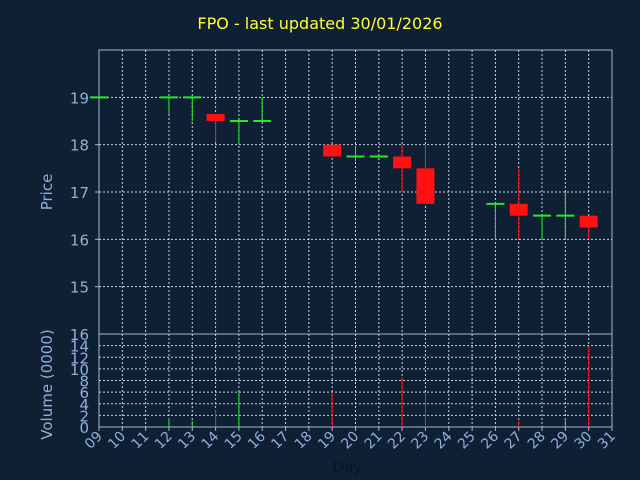 This screenshot has width=640, height=480. I want to click on x-tick-label: 17, so click(280, 441).